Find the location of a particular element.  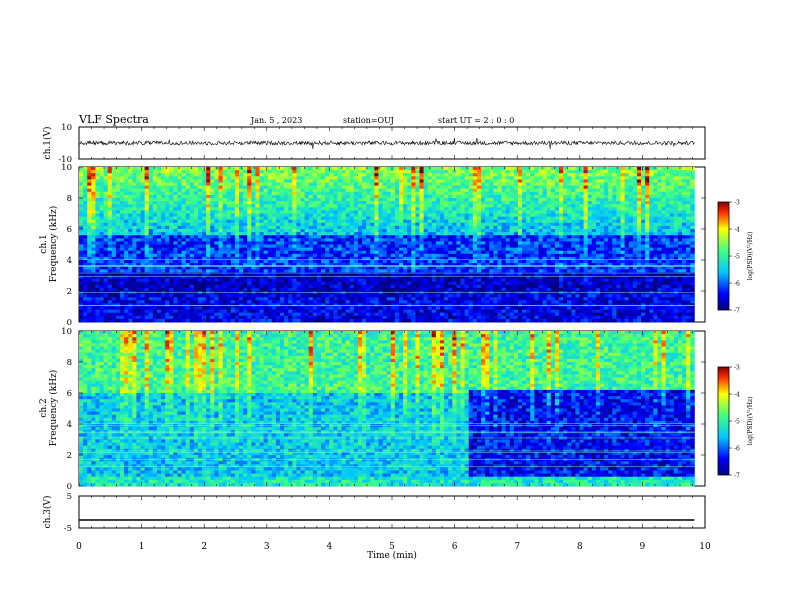

chart-title: VLF Spectra is located at coordinates (114, 119).